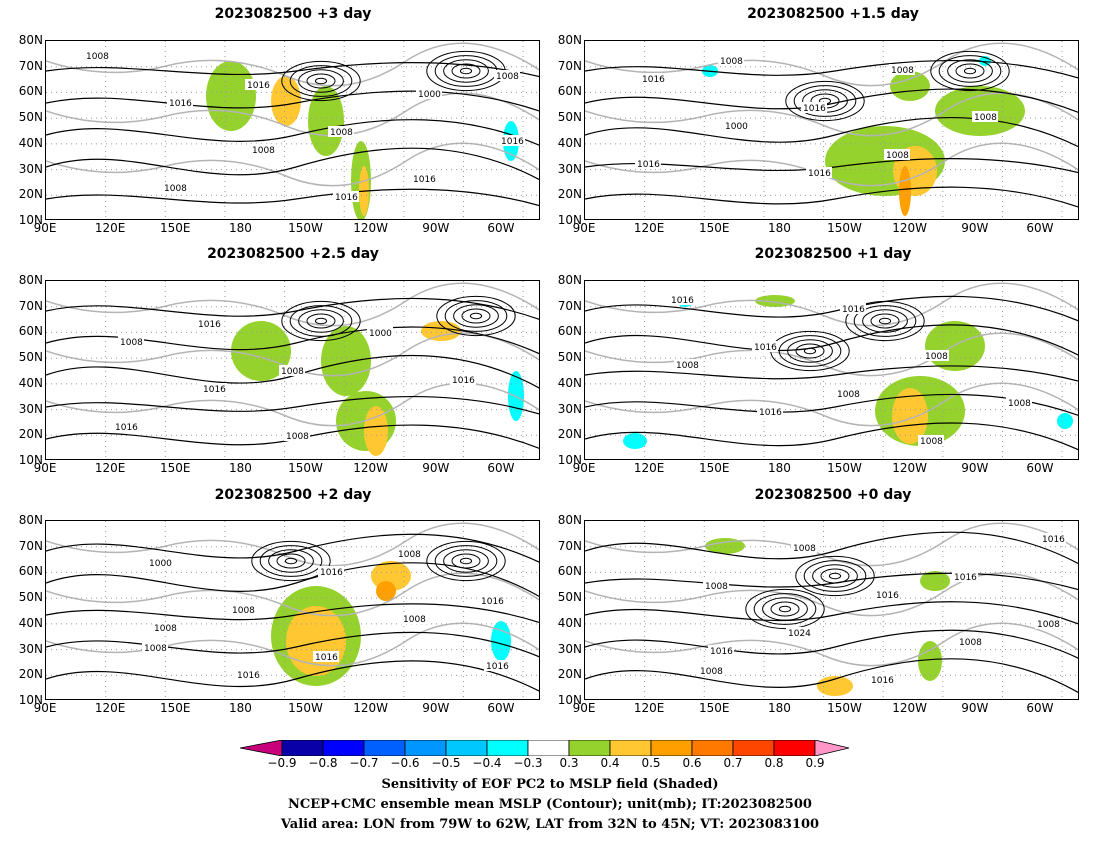  I want to click on colorbar-tick-label: −0.7, so click(364, 763).